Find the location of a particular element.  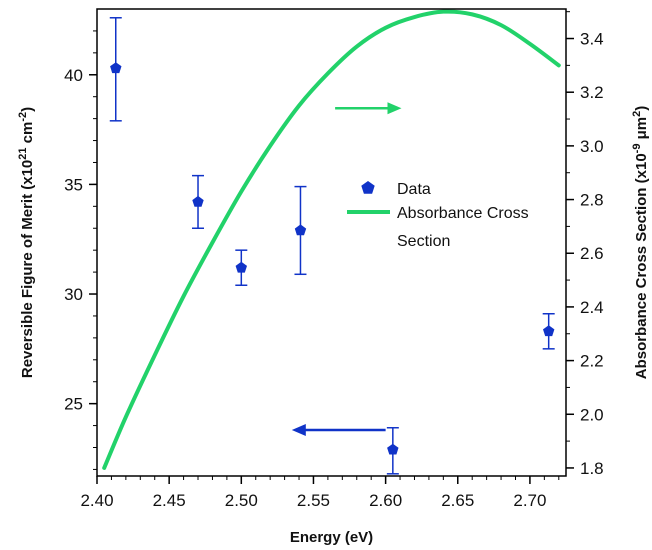

y-axis-right: 1.8 2.0 2.2 2.4 2.6 2.8 3.0 3.2 3.4 is located at coordinates (585, 244).